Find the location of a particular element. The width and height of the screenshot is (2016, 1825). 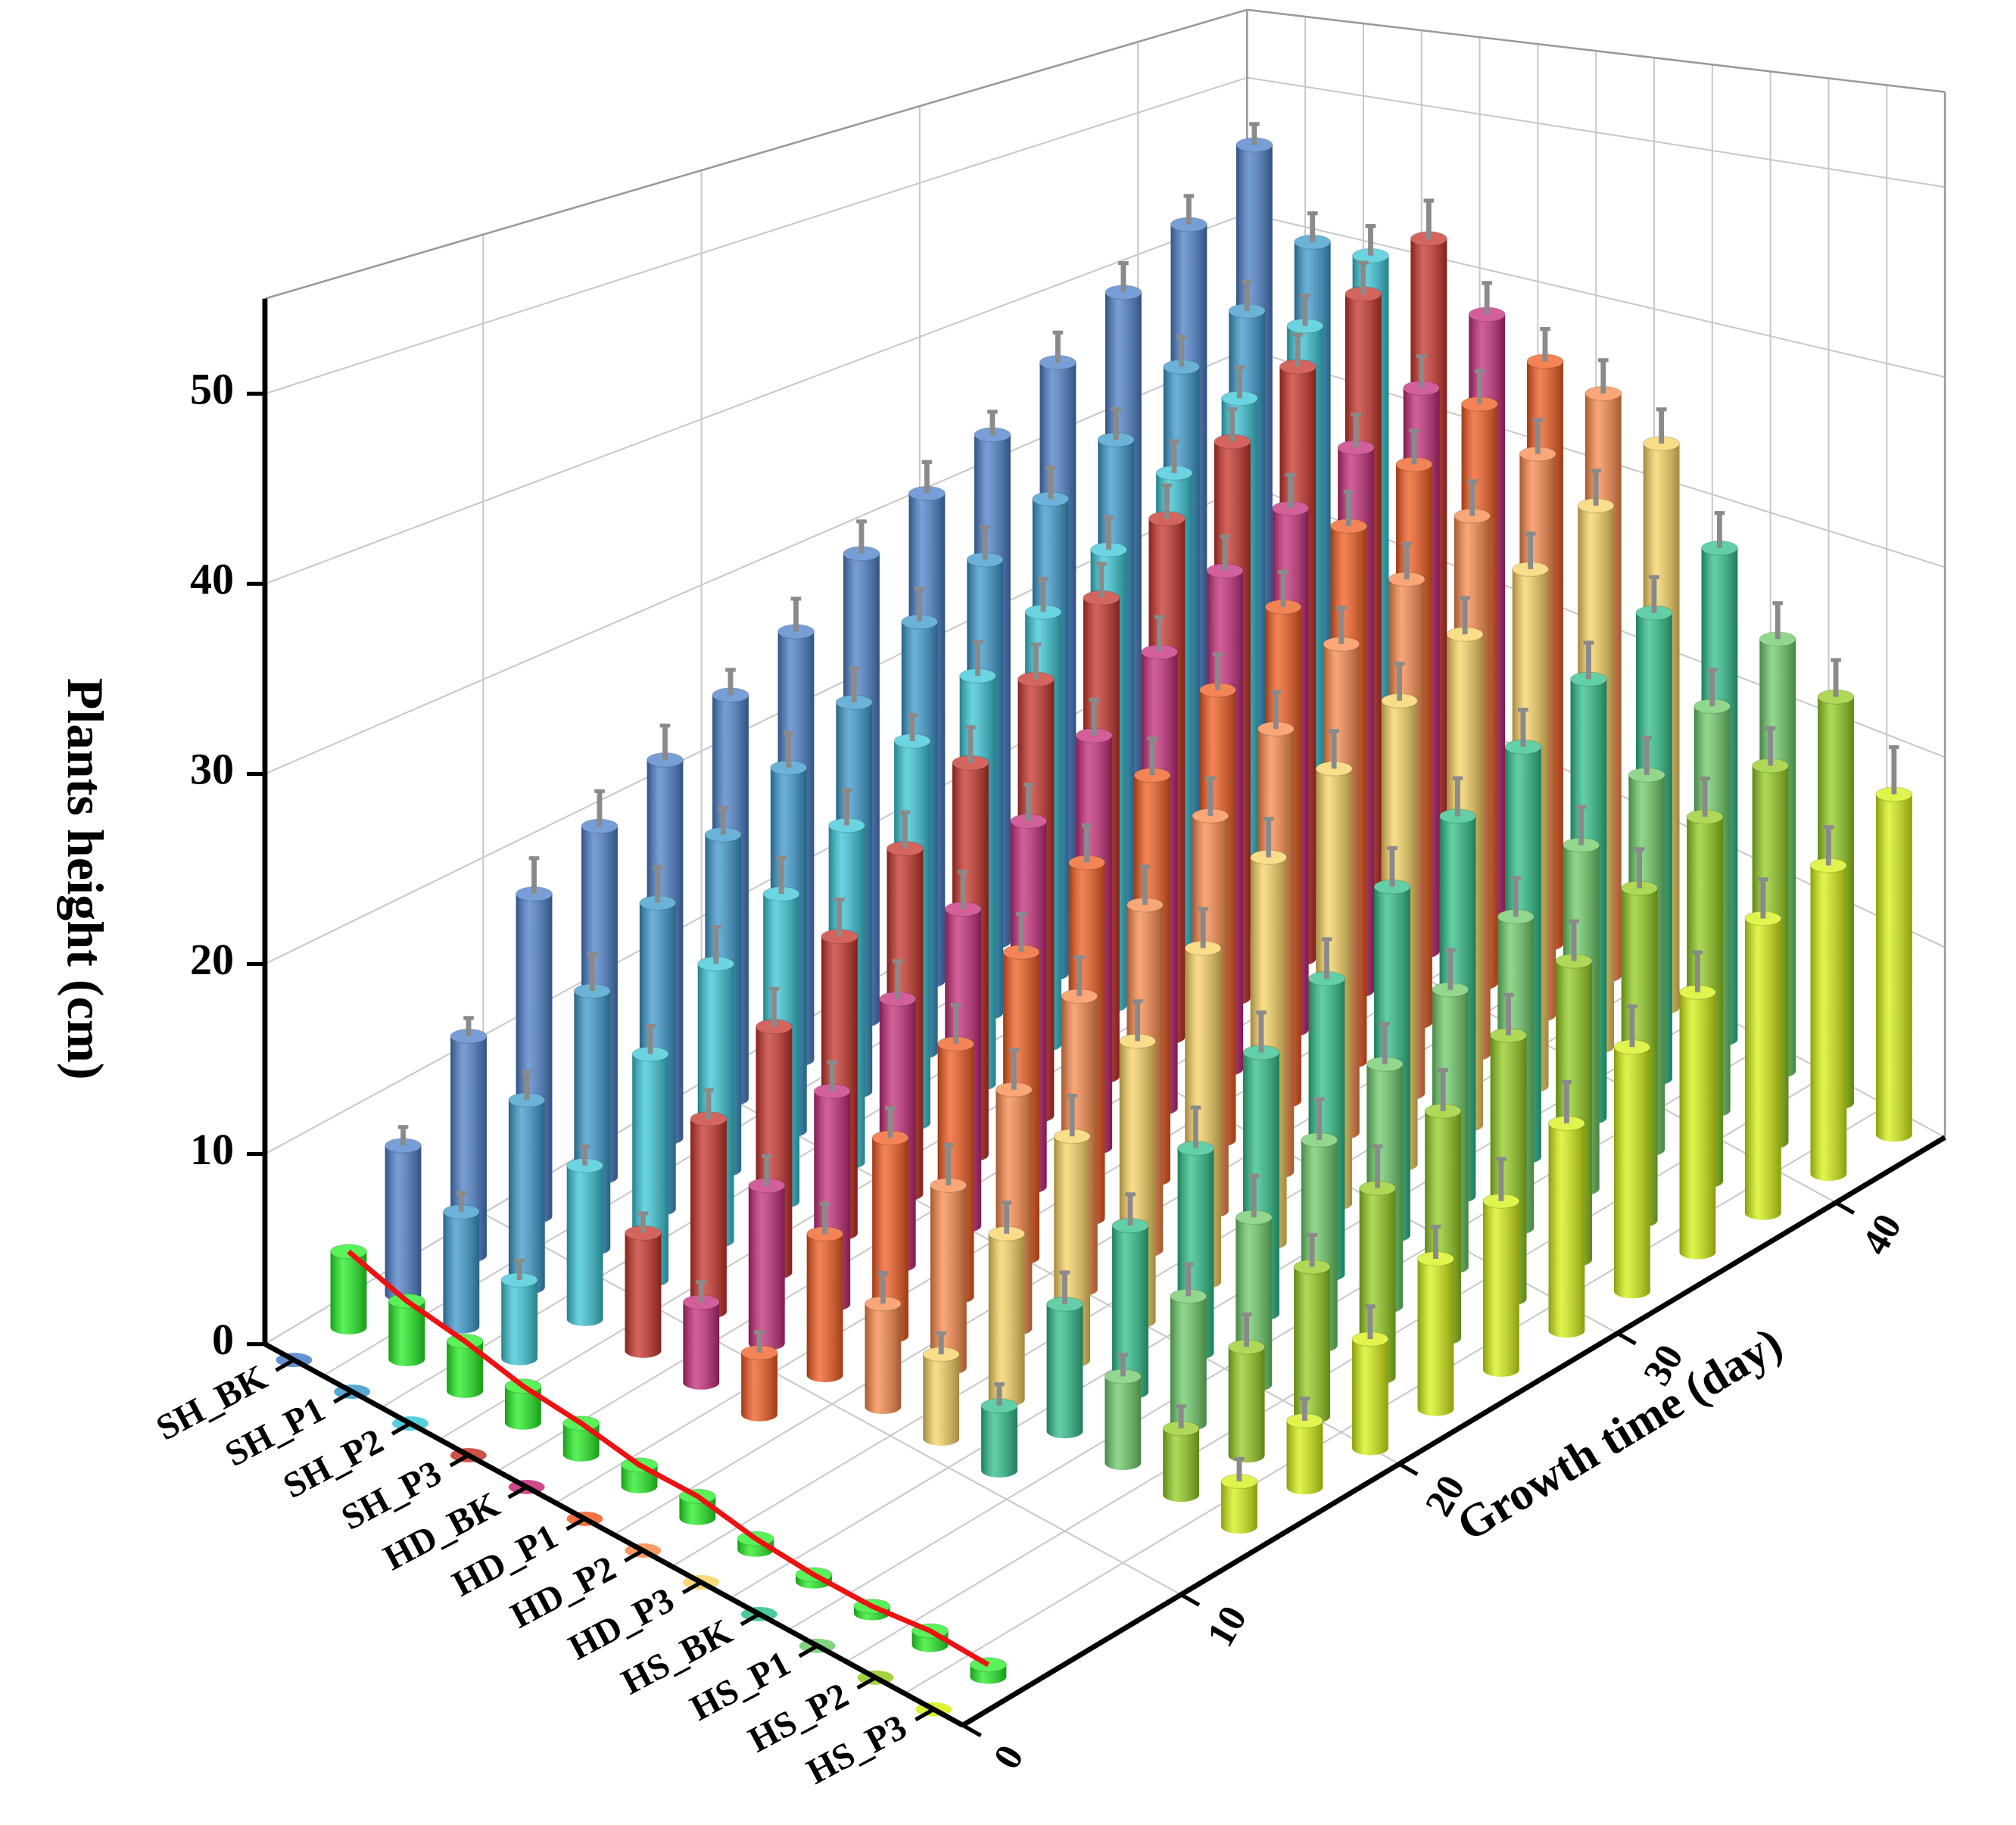

z-tick-label: 20 is located at coordinates (212, 959).